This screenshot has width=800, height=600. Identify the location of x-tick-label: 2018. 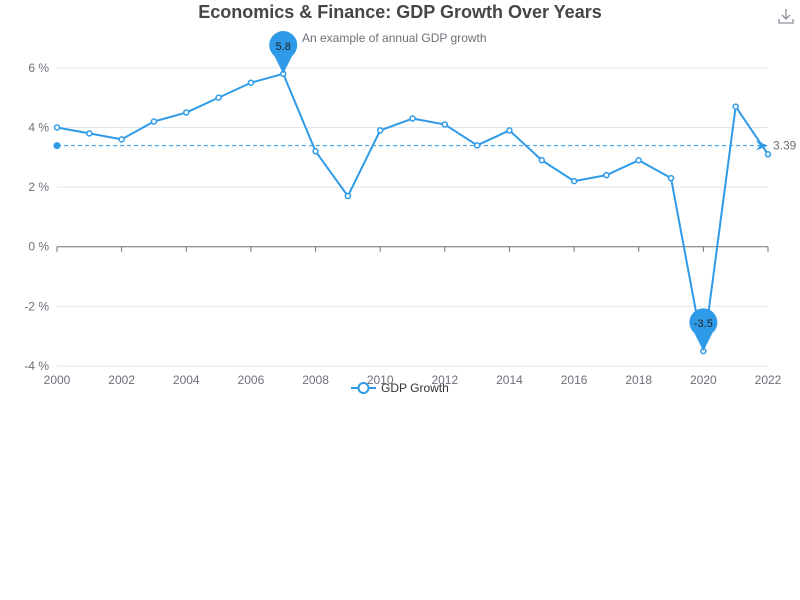
(638, 380).